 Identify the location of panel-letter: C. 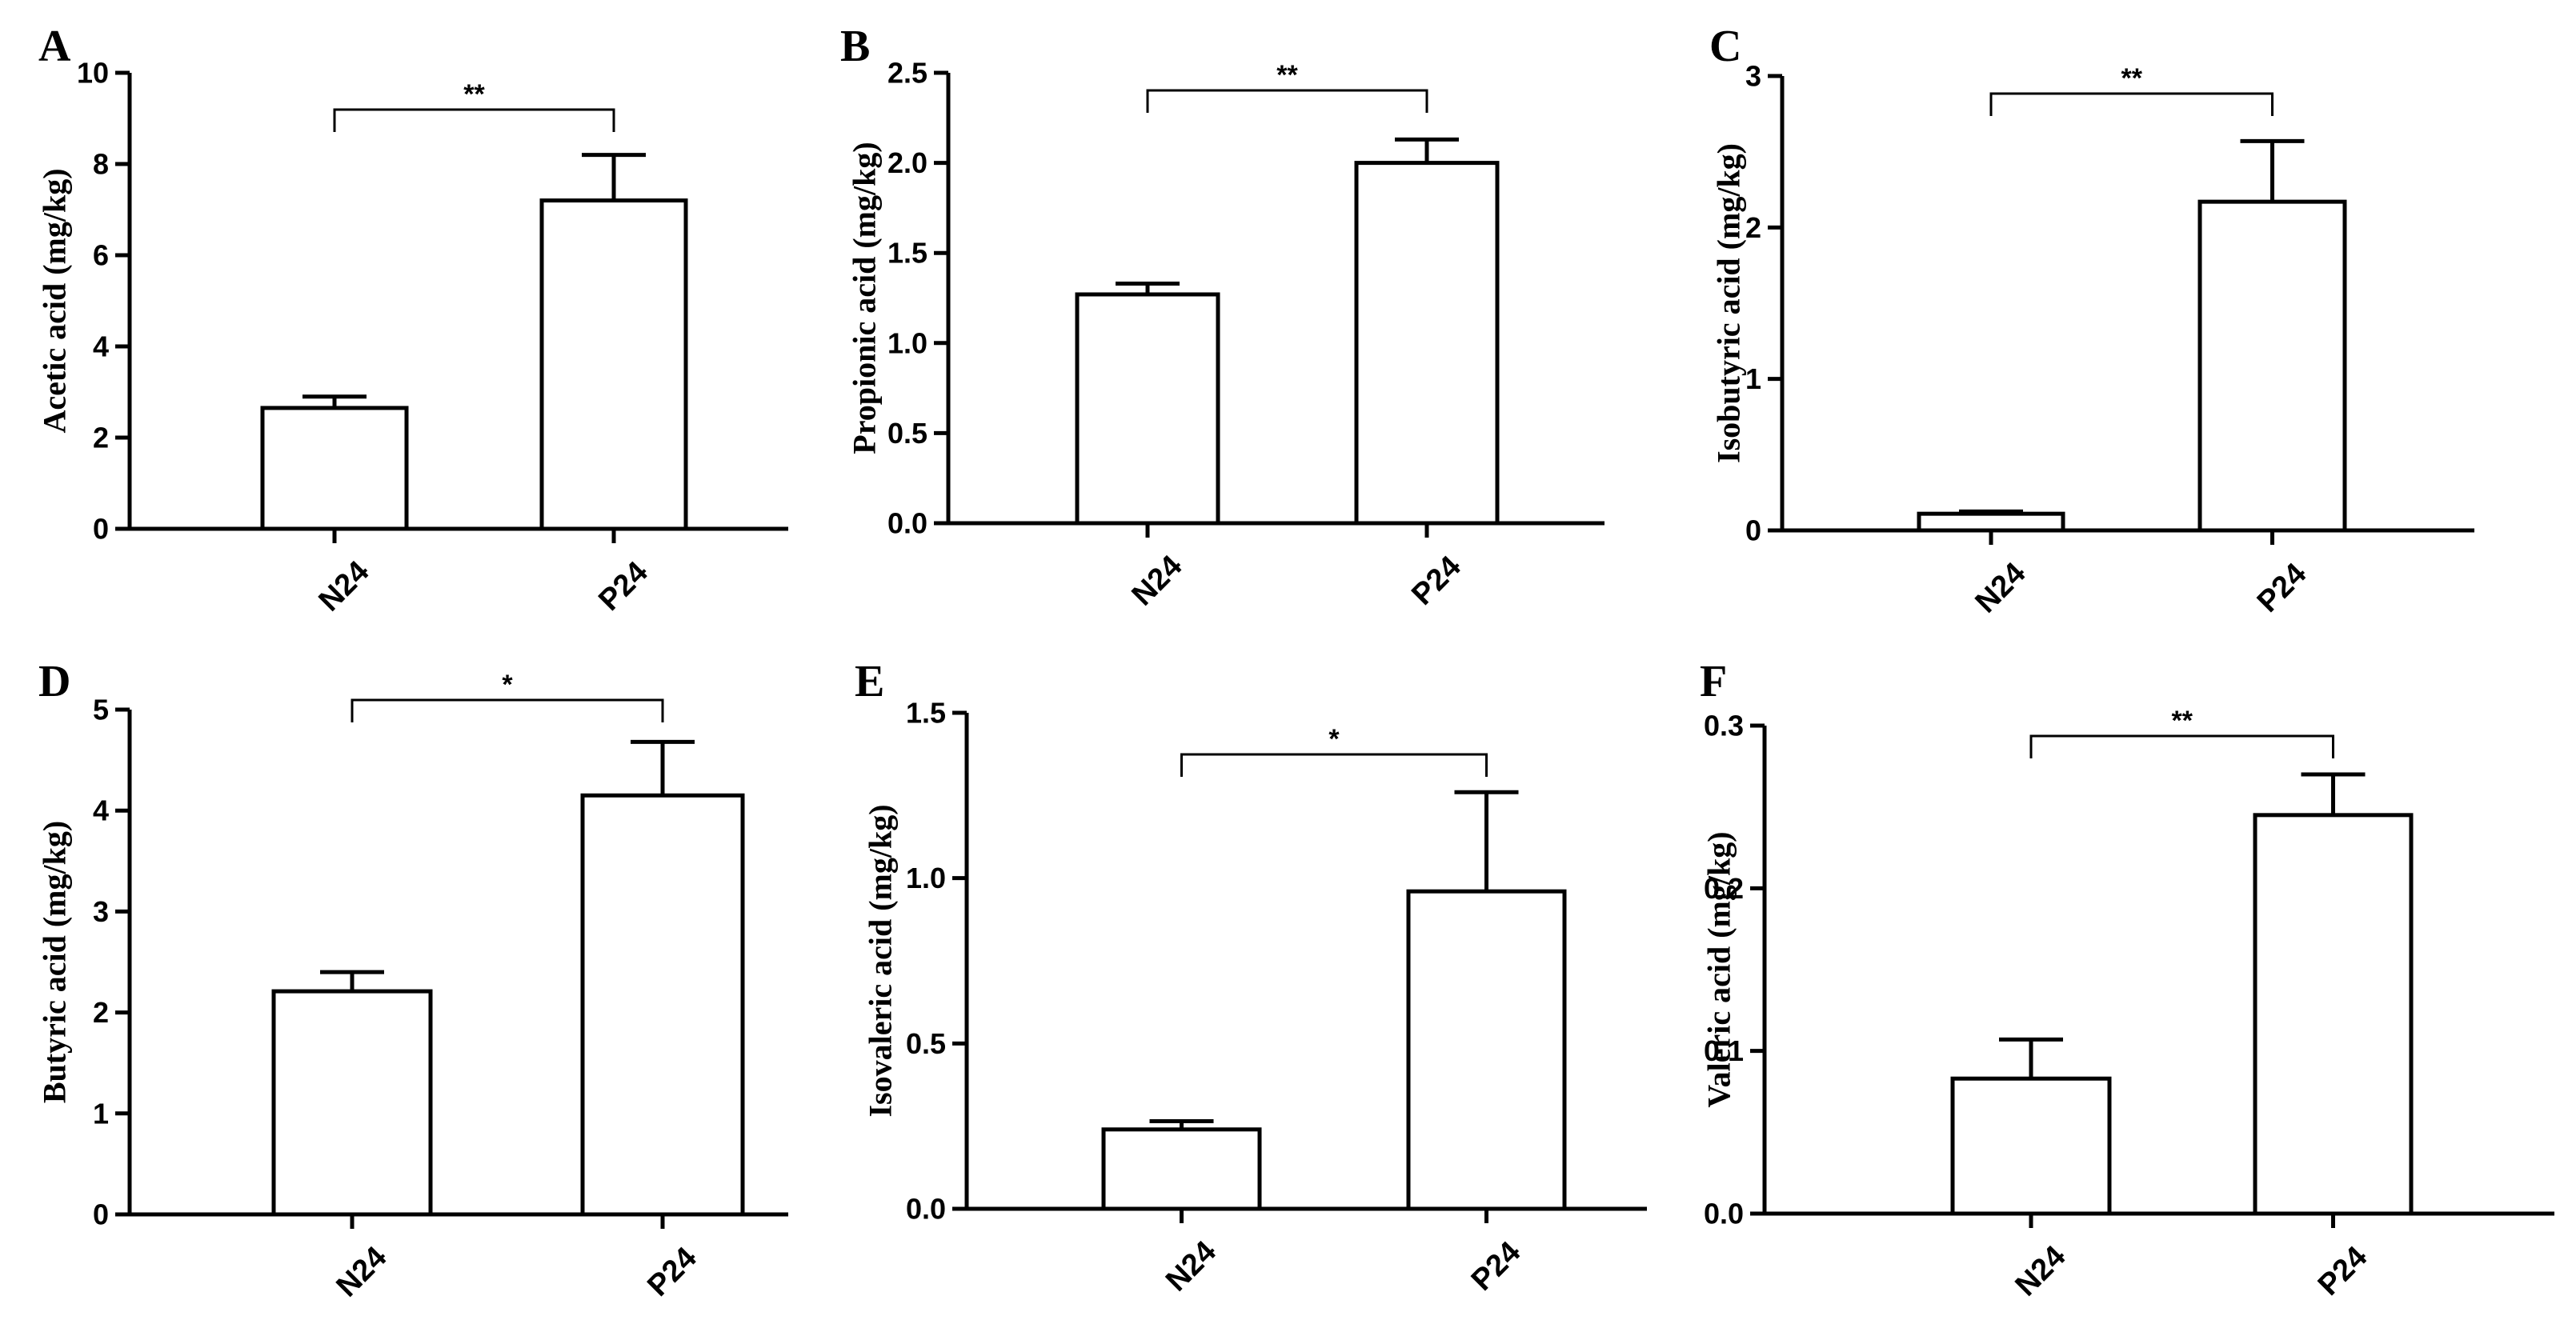
(1725, 46).